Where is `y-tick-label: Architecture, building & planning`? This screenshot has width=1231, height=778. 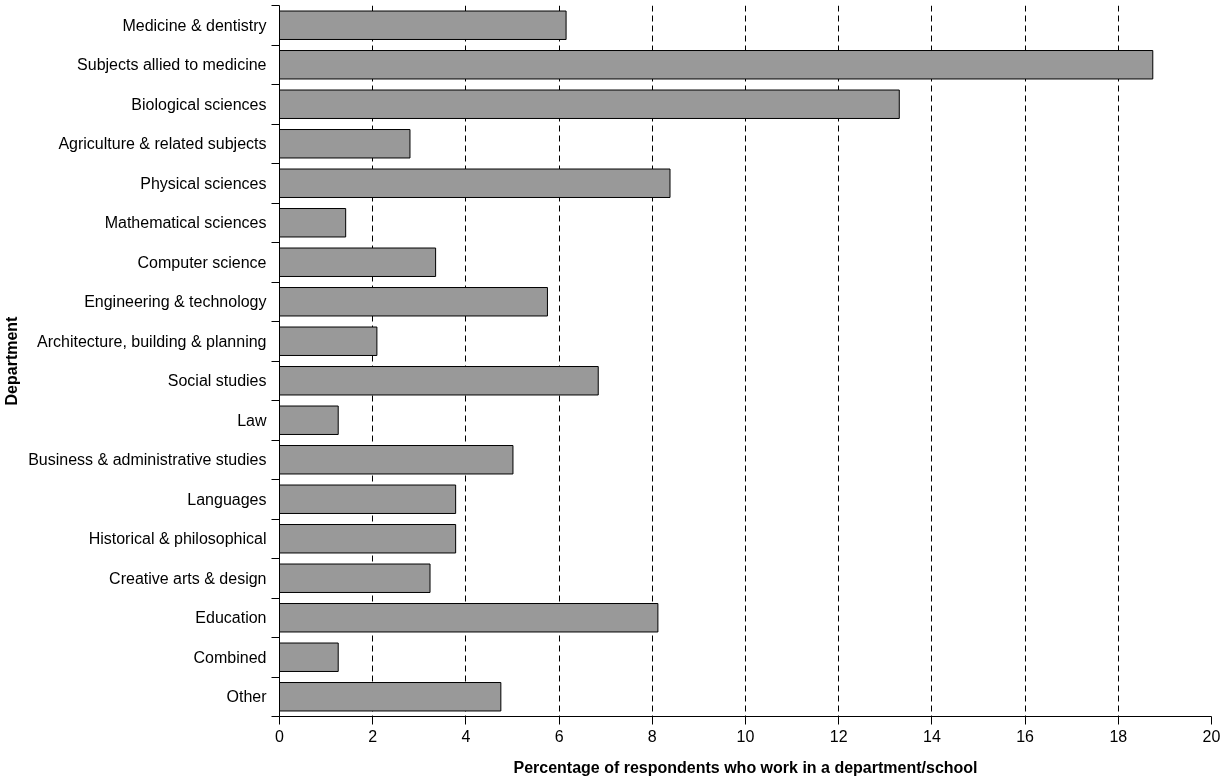
y-tick-label: Architecture, building & planning is located at coordinates (152, 341).